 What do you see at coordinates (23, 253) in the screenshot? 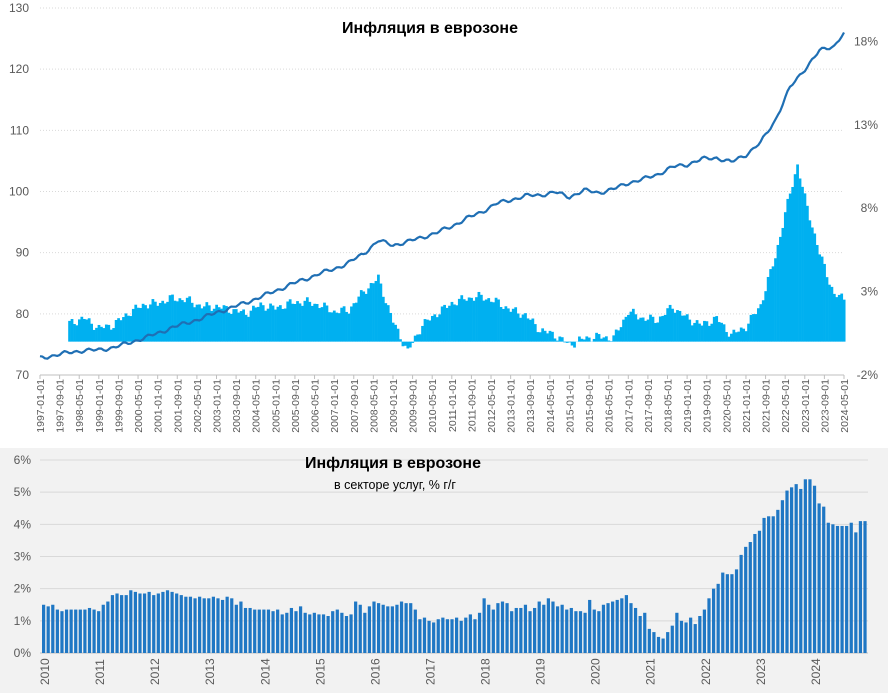
I see `left-axis-tick: 90` at bounding box center [23, 253].